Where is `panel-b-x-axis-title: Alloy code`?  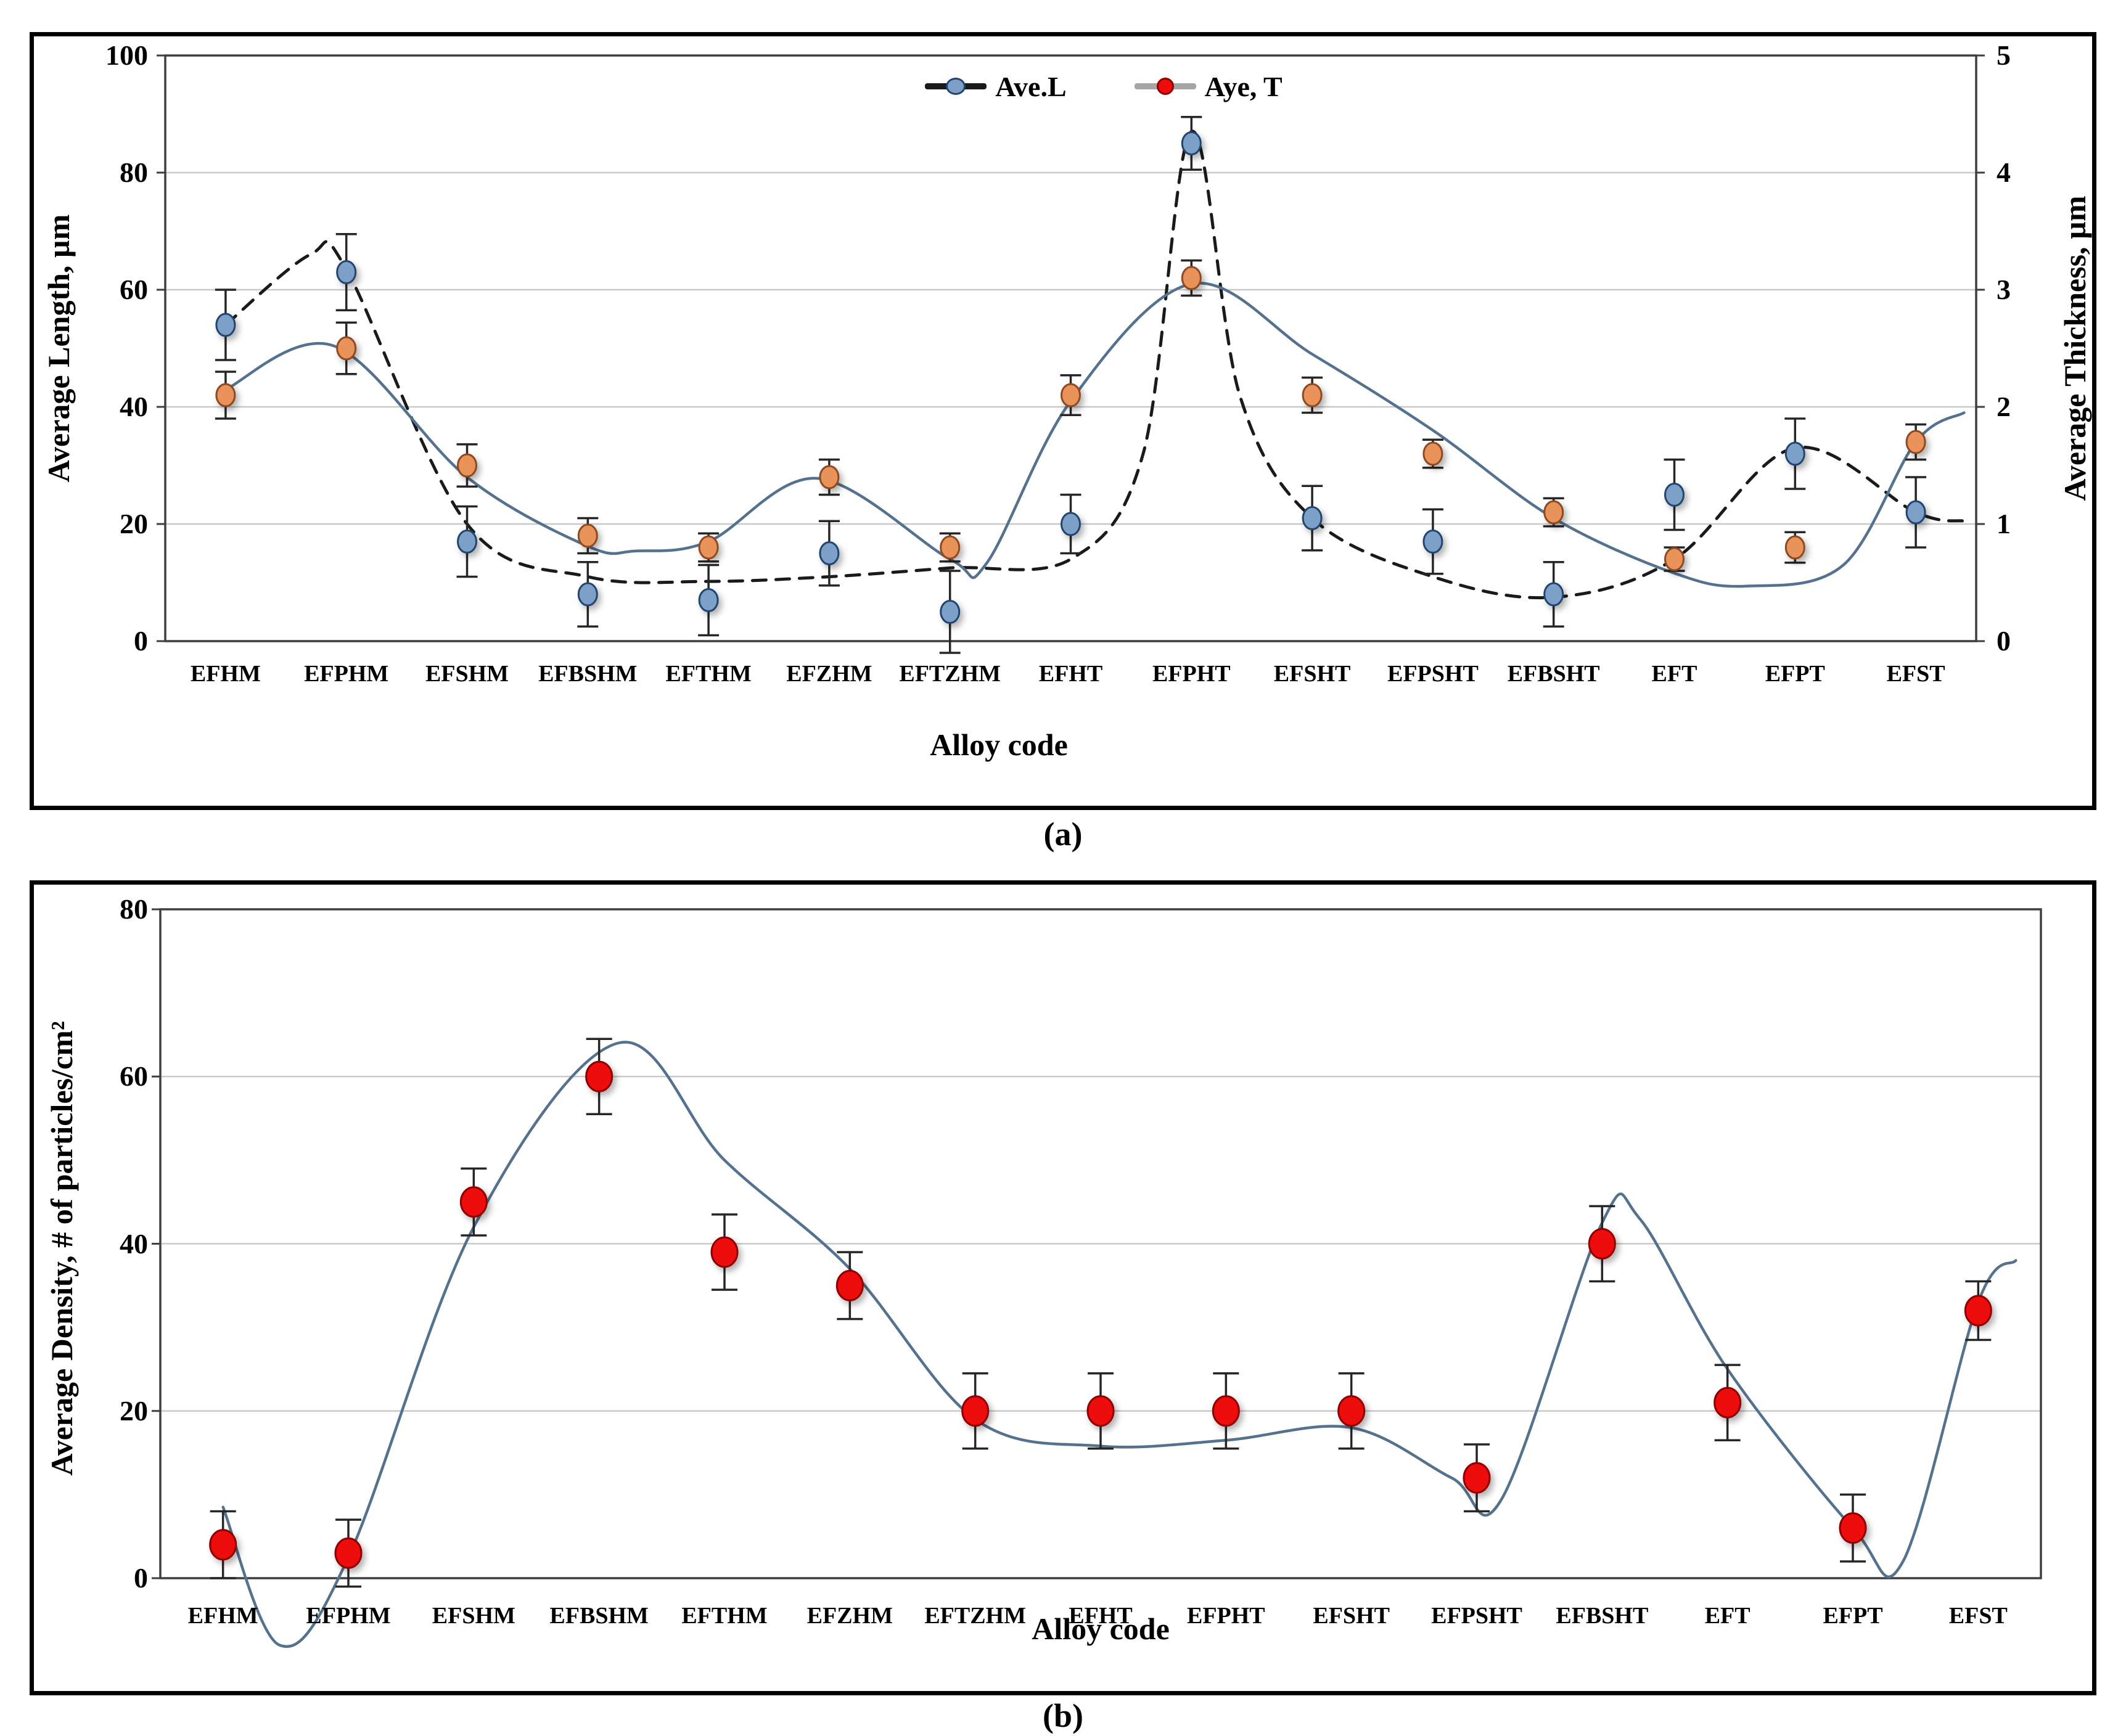
panel-b-x-axis-title: Alloy code is located at coordinates (1101, 1628).